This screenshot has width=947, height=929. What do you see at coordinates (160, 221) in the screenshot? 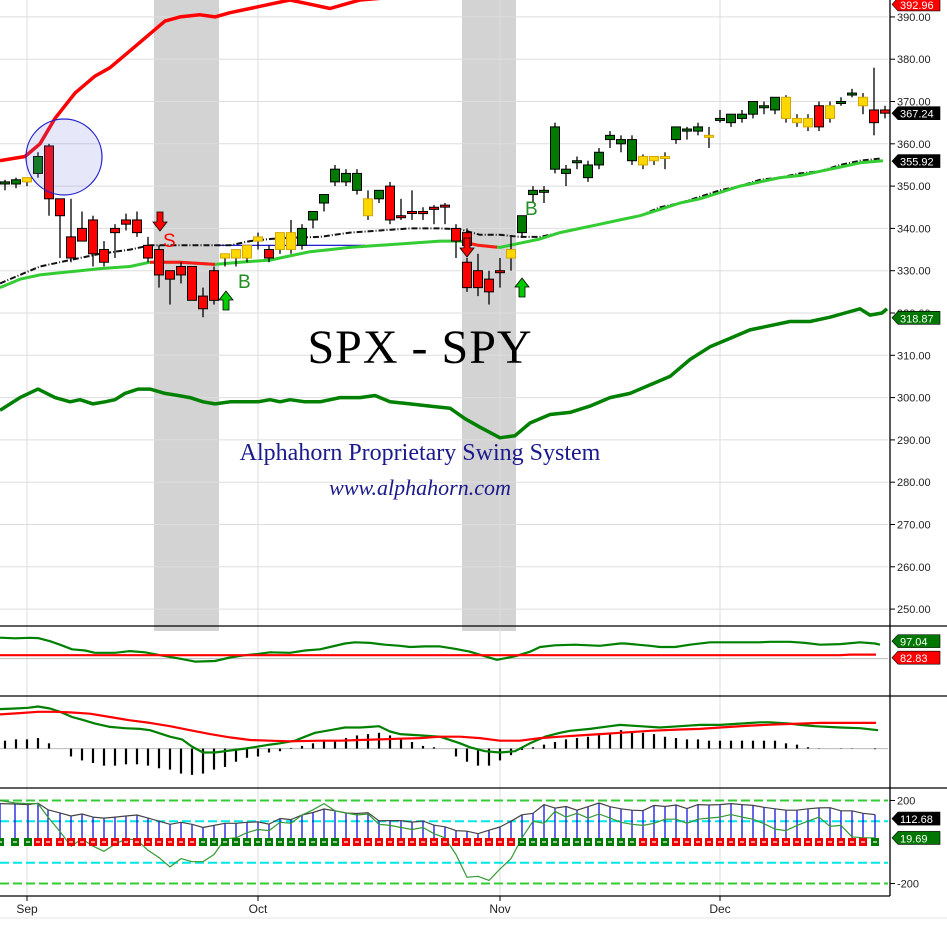
I see `down-arrow-icon` at bounding box center [160, 221].